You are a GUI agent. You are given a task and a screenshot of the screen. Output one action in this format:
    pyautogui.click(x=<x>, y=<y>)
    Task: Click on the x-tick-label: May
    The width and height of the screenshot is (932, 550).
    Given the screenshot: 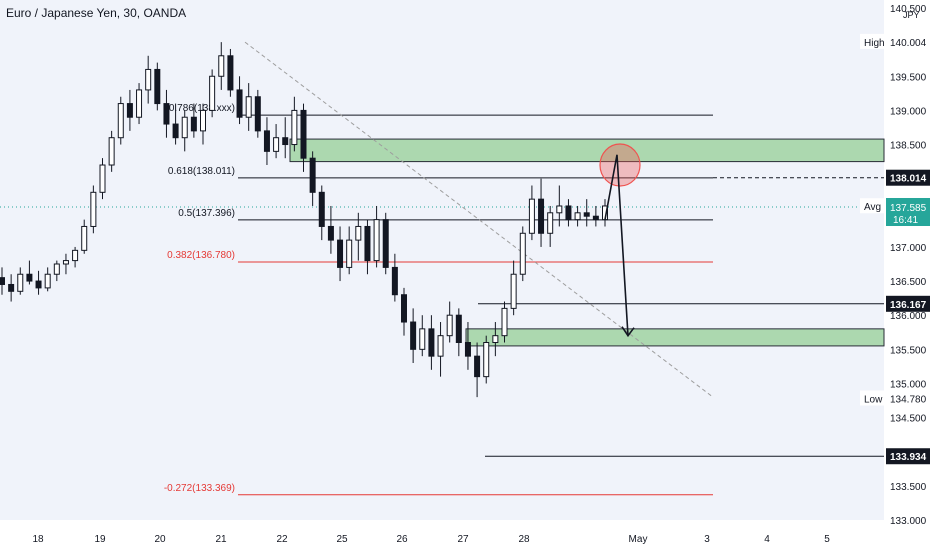 What is the action you would take?
    pyautogui.click(x=638, y=539)
    